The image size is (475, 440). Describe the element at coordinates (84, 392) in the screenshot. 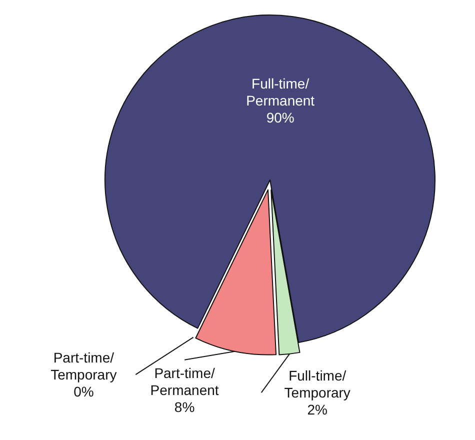

I see `text: 0%` at that location.